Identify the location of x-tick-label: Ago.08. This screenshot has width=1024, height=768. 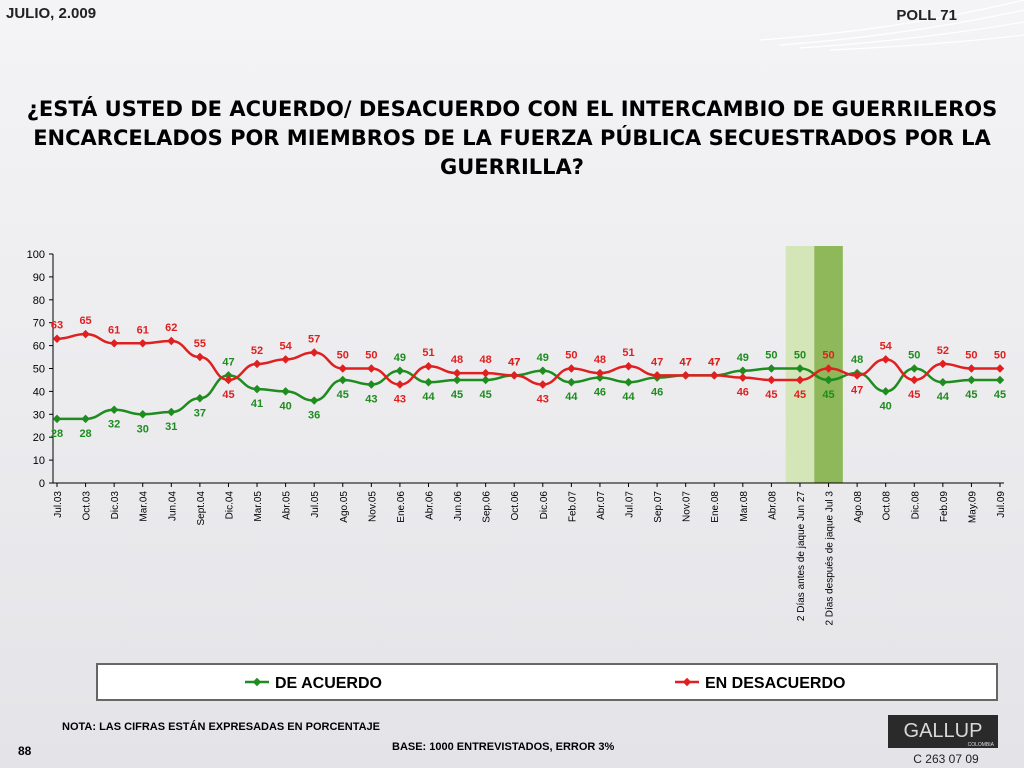
(858, 507).